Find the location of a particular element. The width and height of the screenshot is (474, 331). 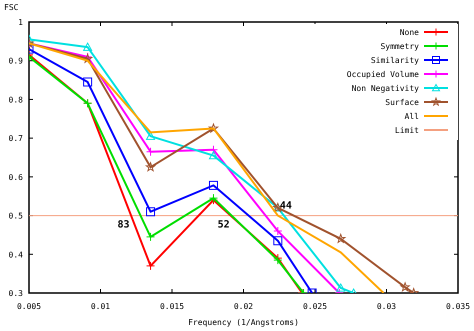

legend-label: Occupied Volume is located at coordinates (383, 74).